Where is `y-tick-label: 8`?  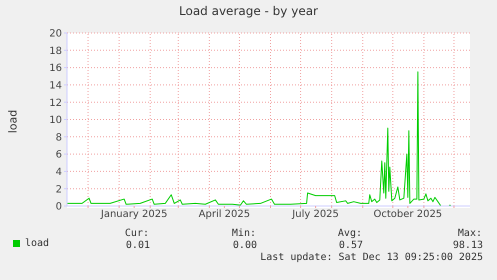 y-tick-label: 8 is located at coordinates (59, 138).